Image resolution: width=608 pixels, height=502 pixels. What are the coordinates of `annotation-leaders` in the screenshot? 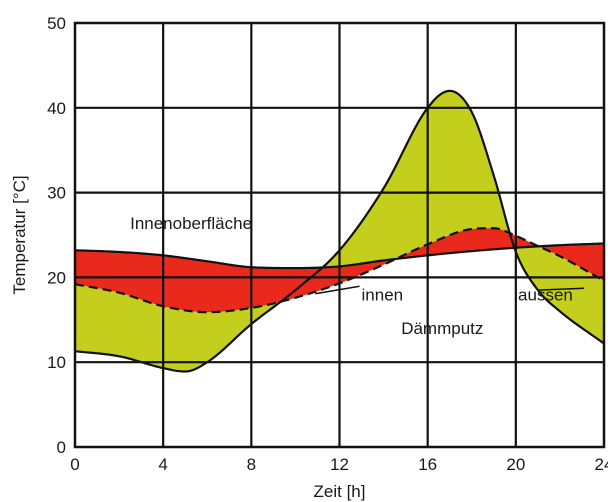 It's located at (450, 290).